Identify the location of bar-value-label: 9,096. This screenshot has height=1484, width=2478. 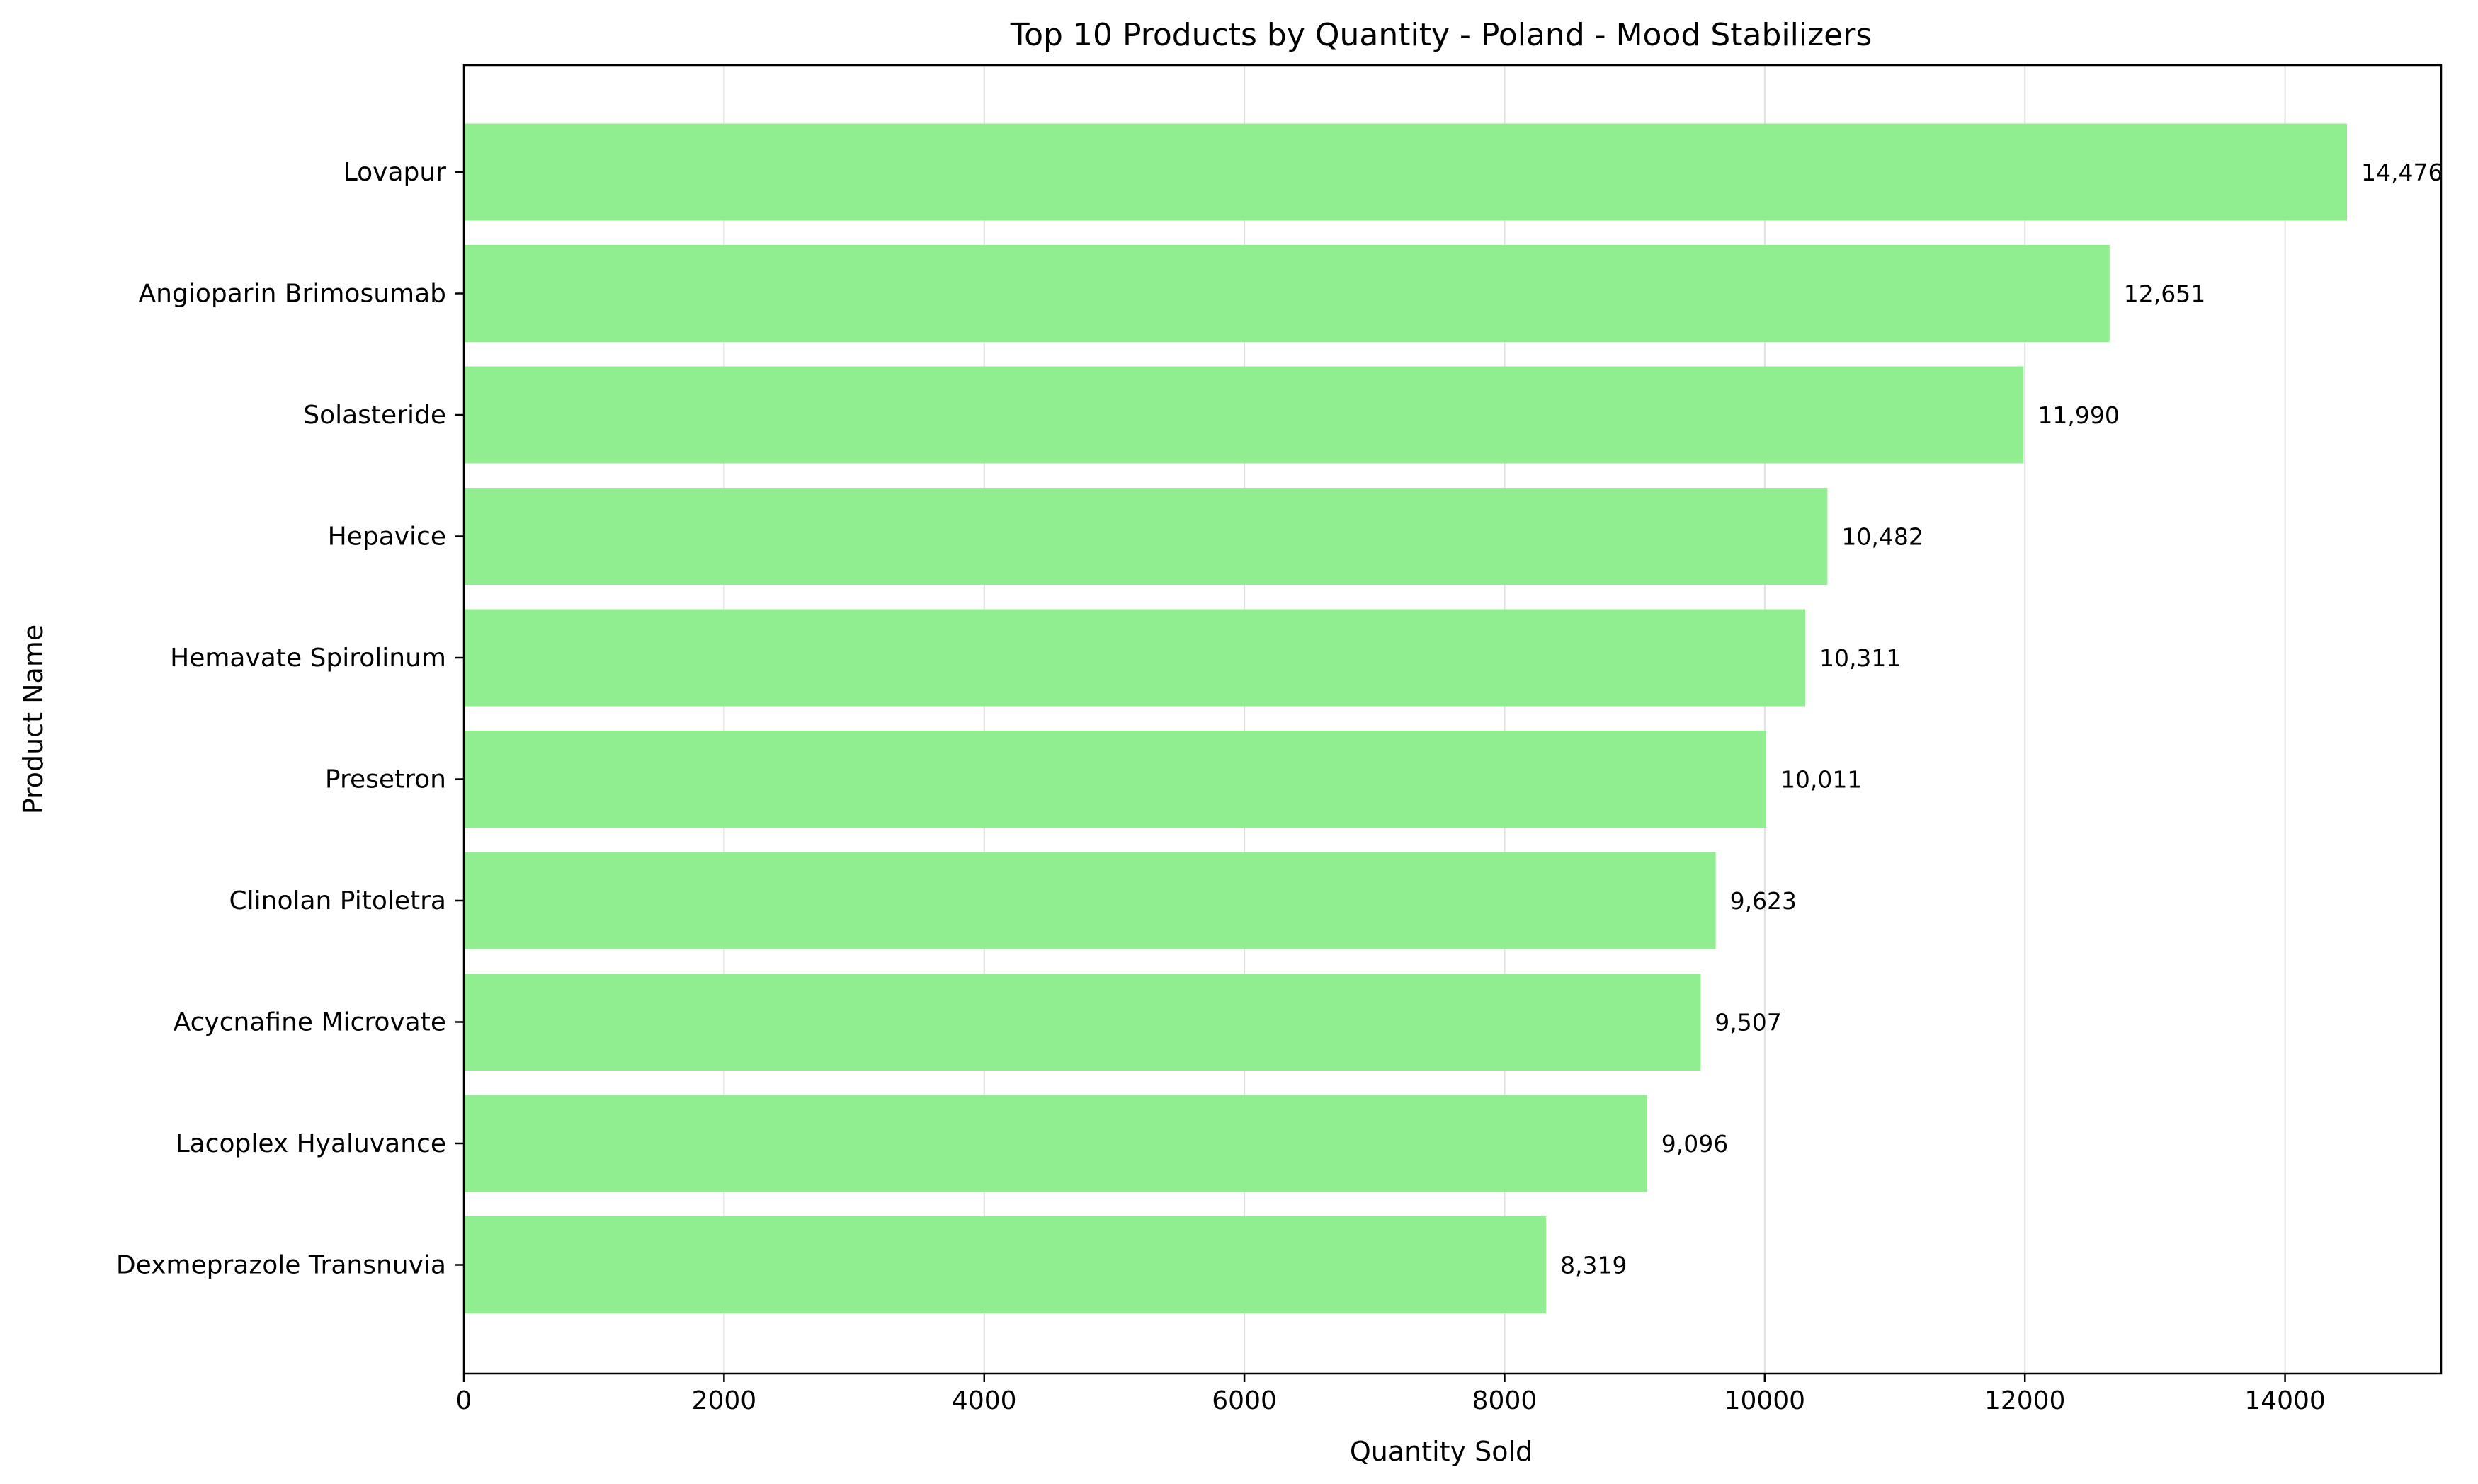
(1694, 1144).